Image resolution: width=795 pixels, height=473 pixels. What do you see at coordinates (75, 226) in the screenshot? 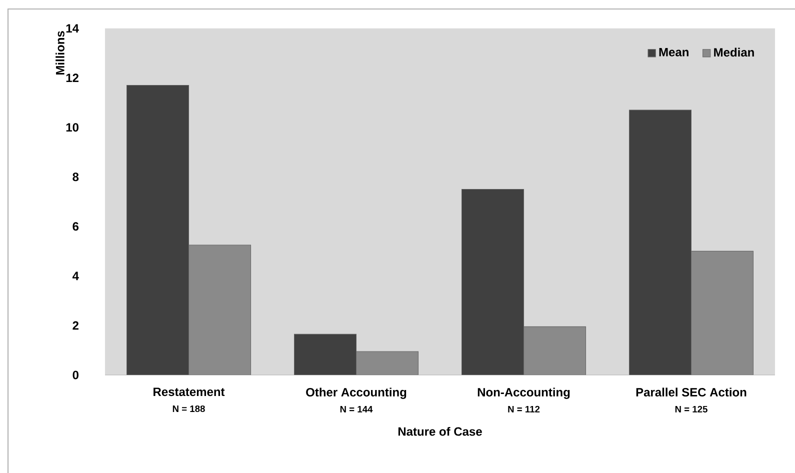
I see `y-tick-label: 6` at bounding box center [75, 226].